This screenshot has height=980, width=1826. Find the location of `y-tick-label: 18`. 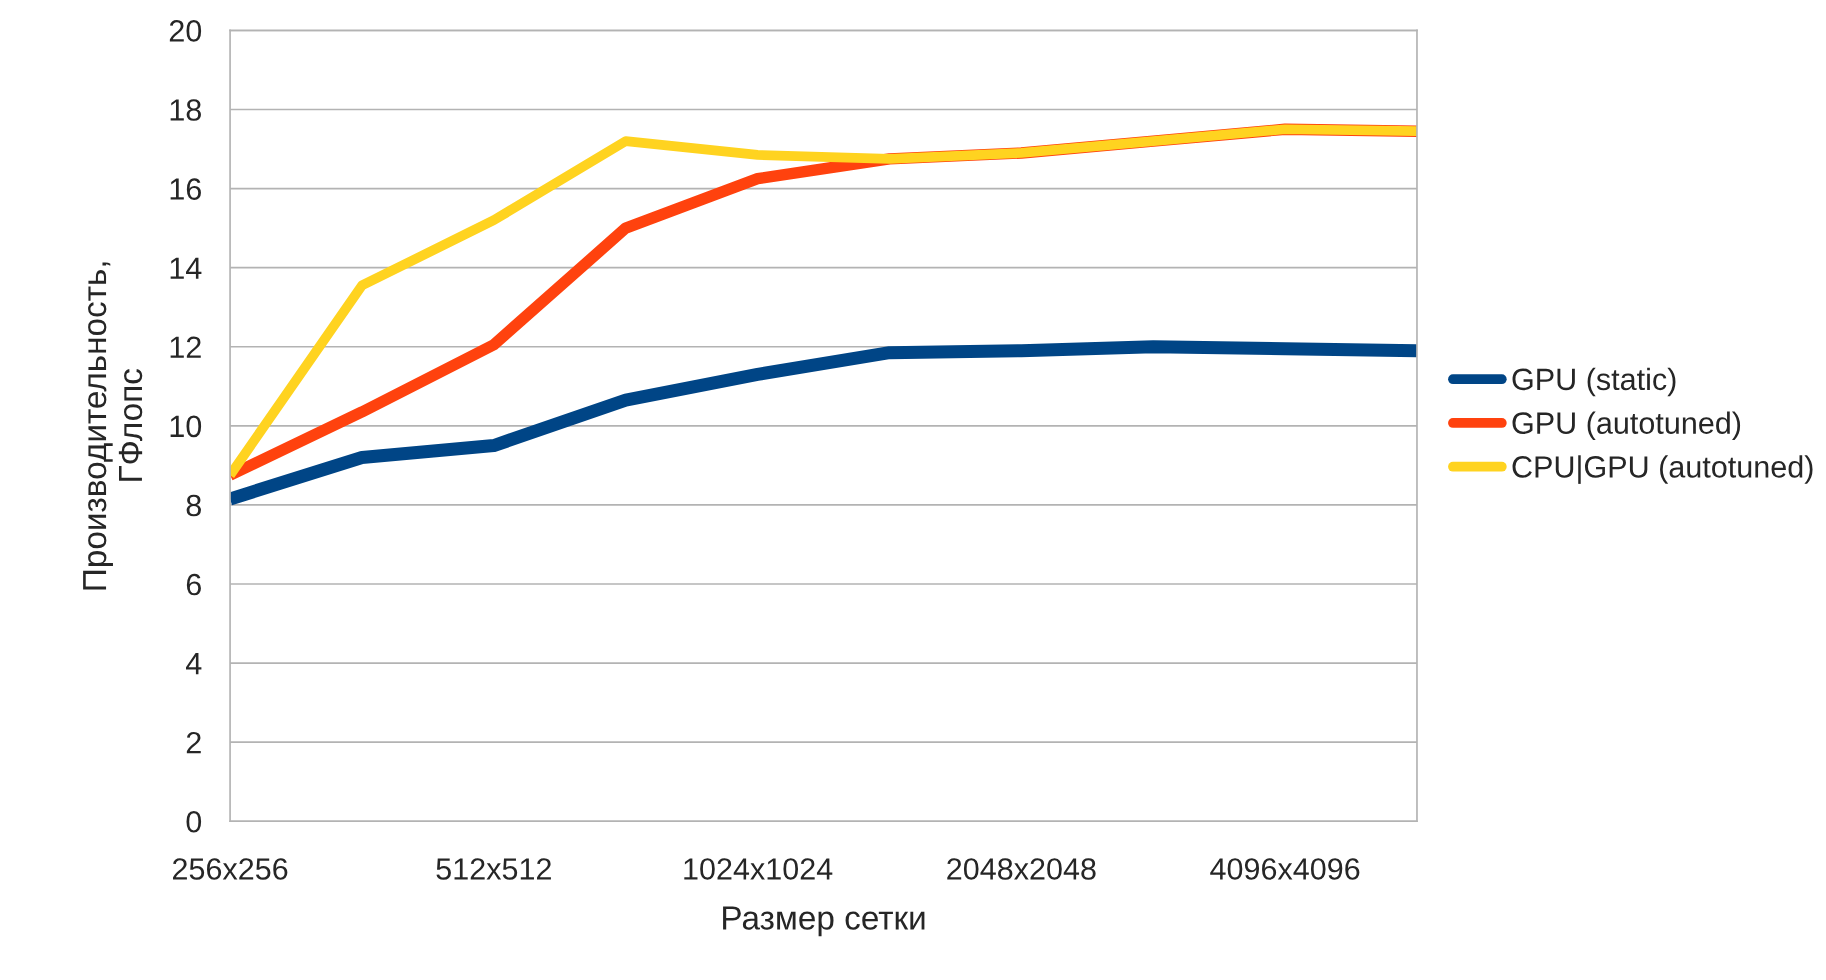

y-tick-label: 18 is located at coordinates (185, 110).